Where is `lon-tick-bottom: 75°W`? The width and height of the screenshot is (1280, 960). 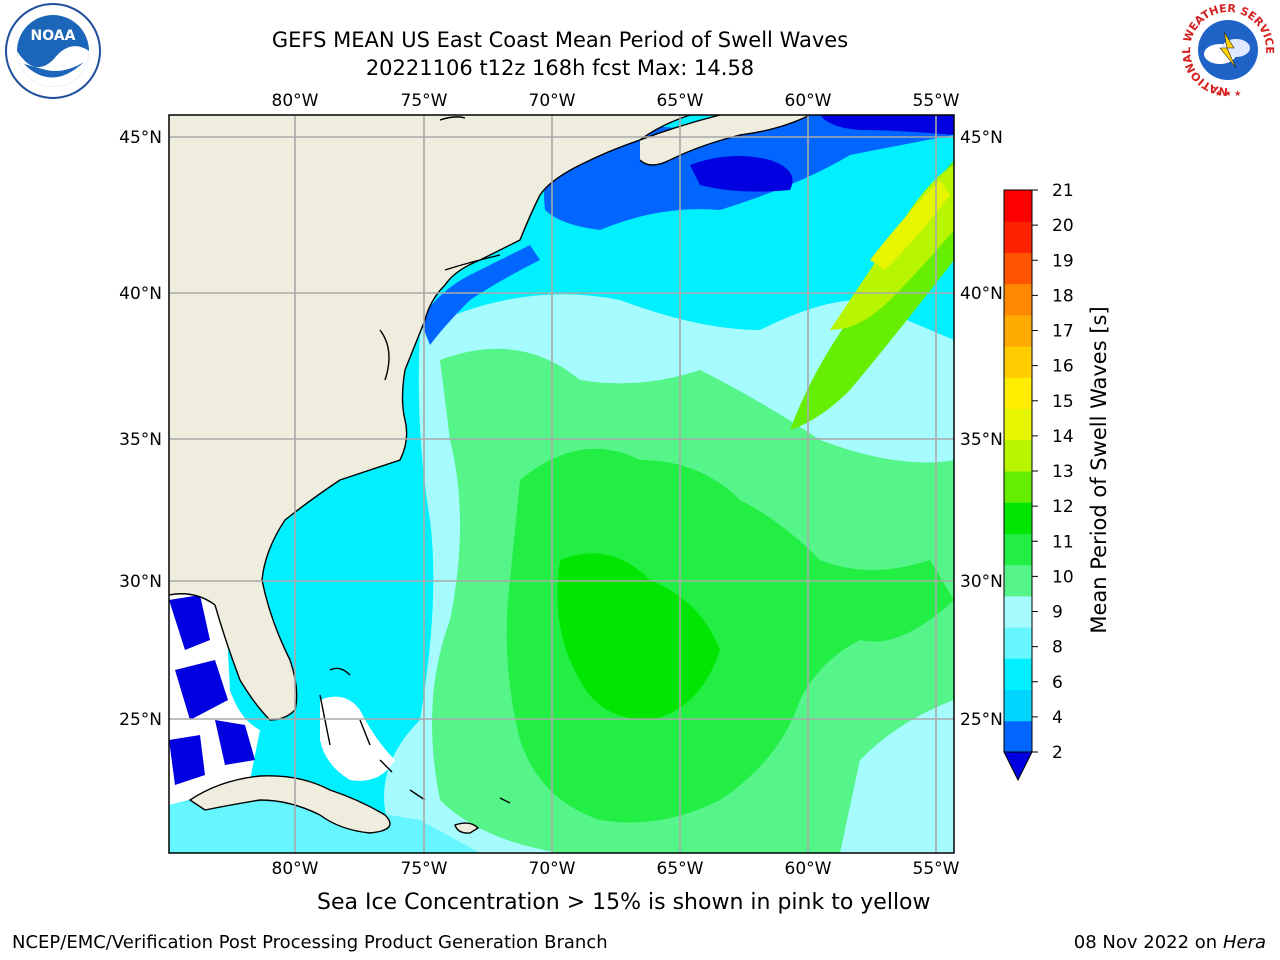 lon-tick-bottom: 75°W is located at coordinates (424, 869).